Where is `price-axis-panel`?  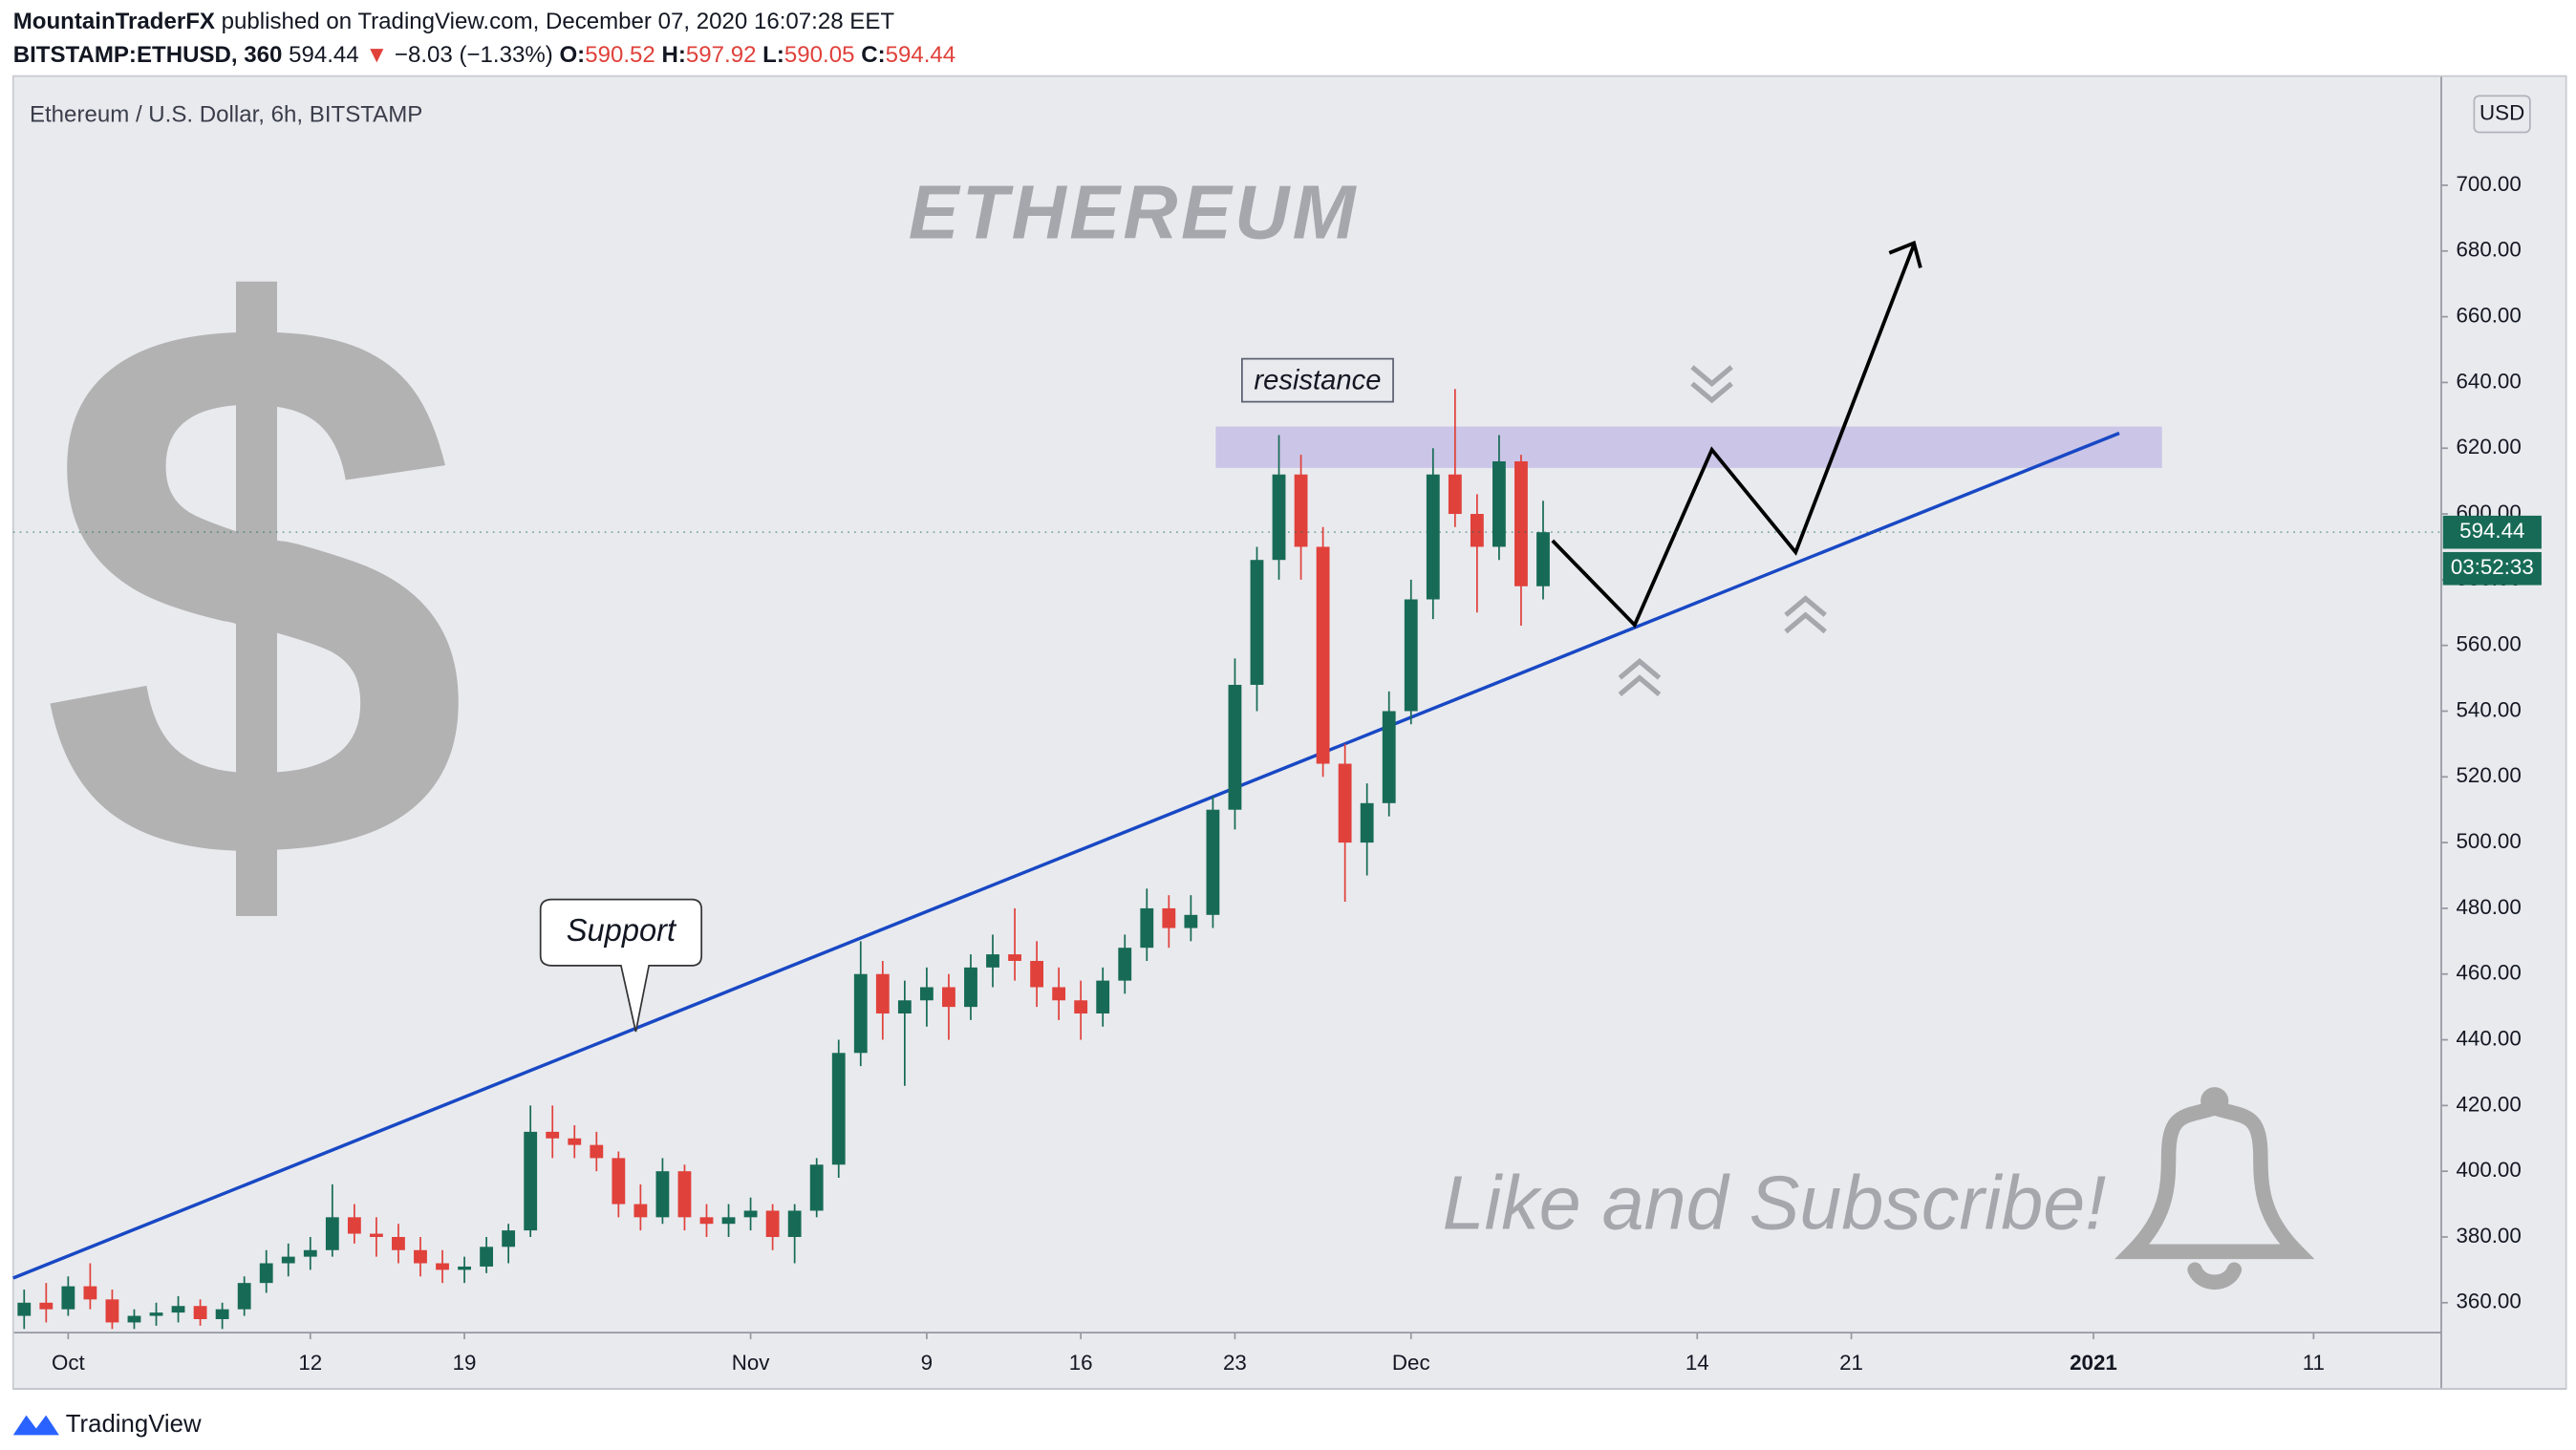
price-axis-panel is located at coordinates (2503, 732).